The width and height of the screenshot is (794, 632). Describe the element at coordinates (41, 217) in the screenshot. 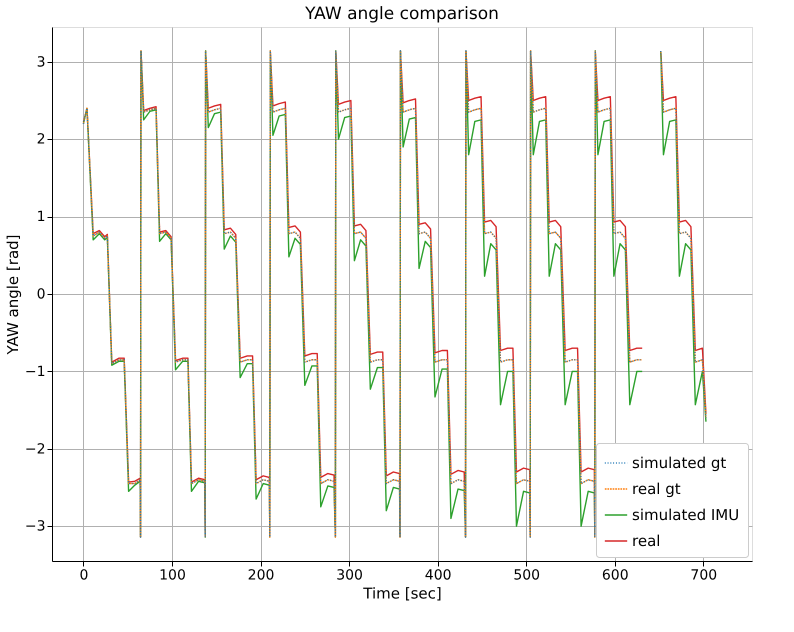

I see `y-tick-label: 1` at that location.